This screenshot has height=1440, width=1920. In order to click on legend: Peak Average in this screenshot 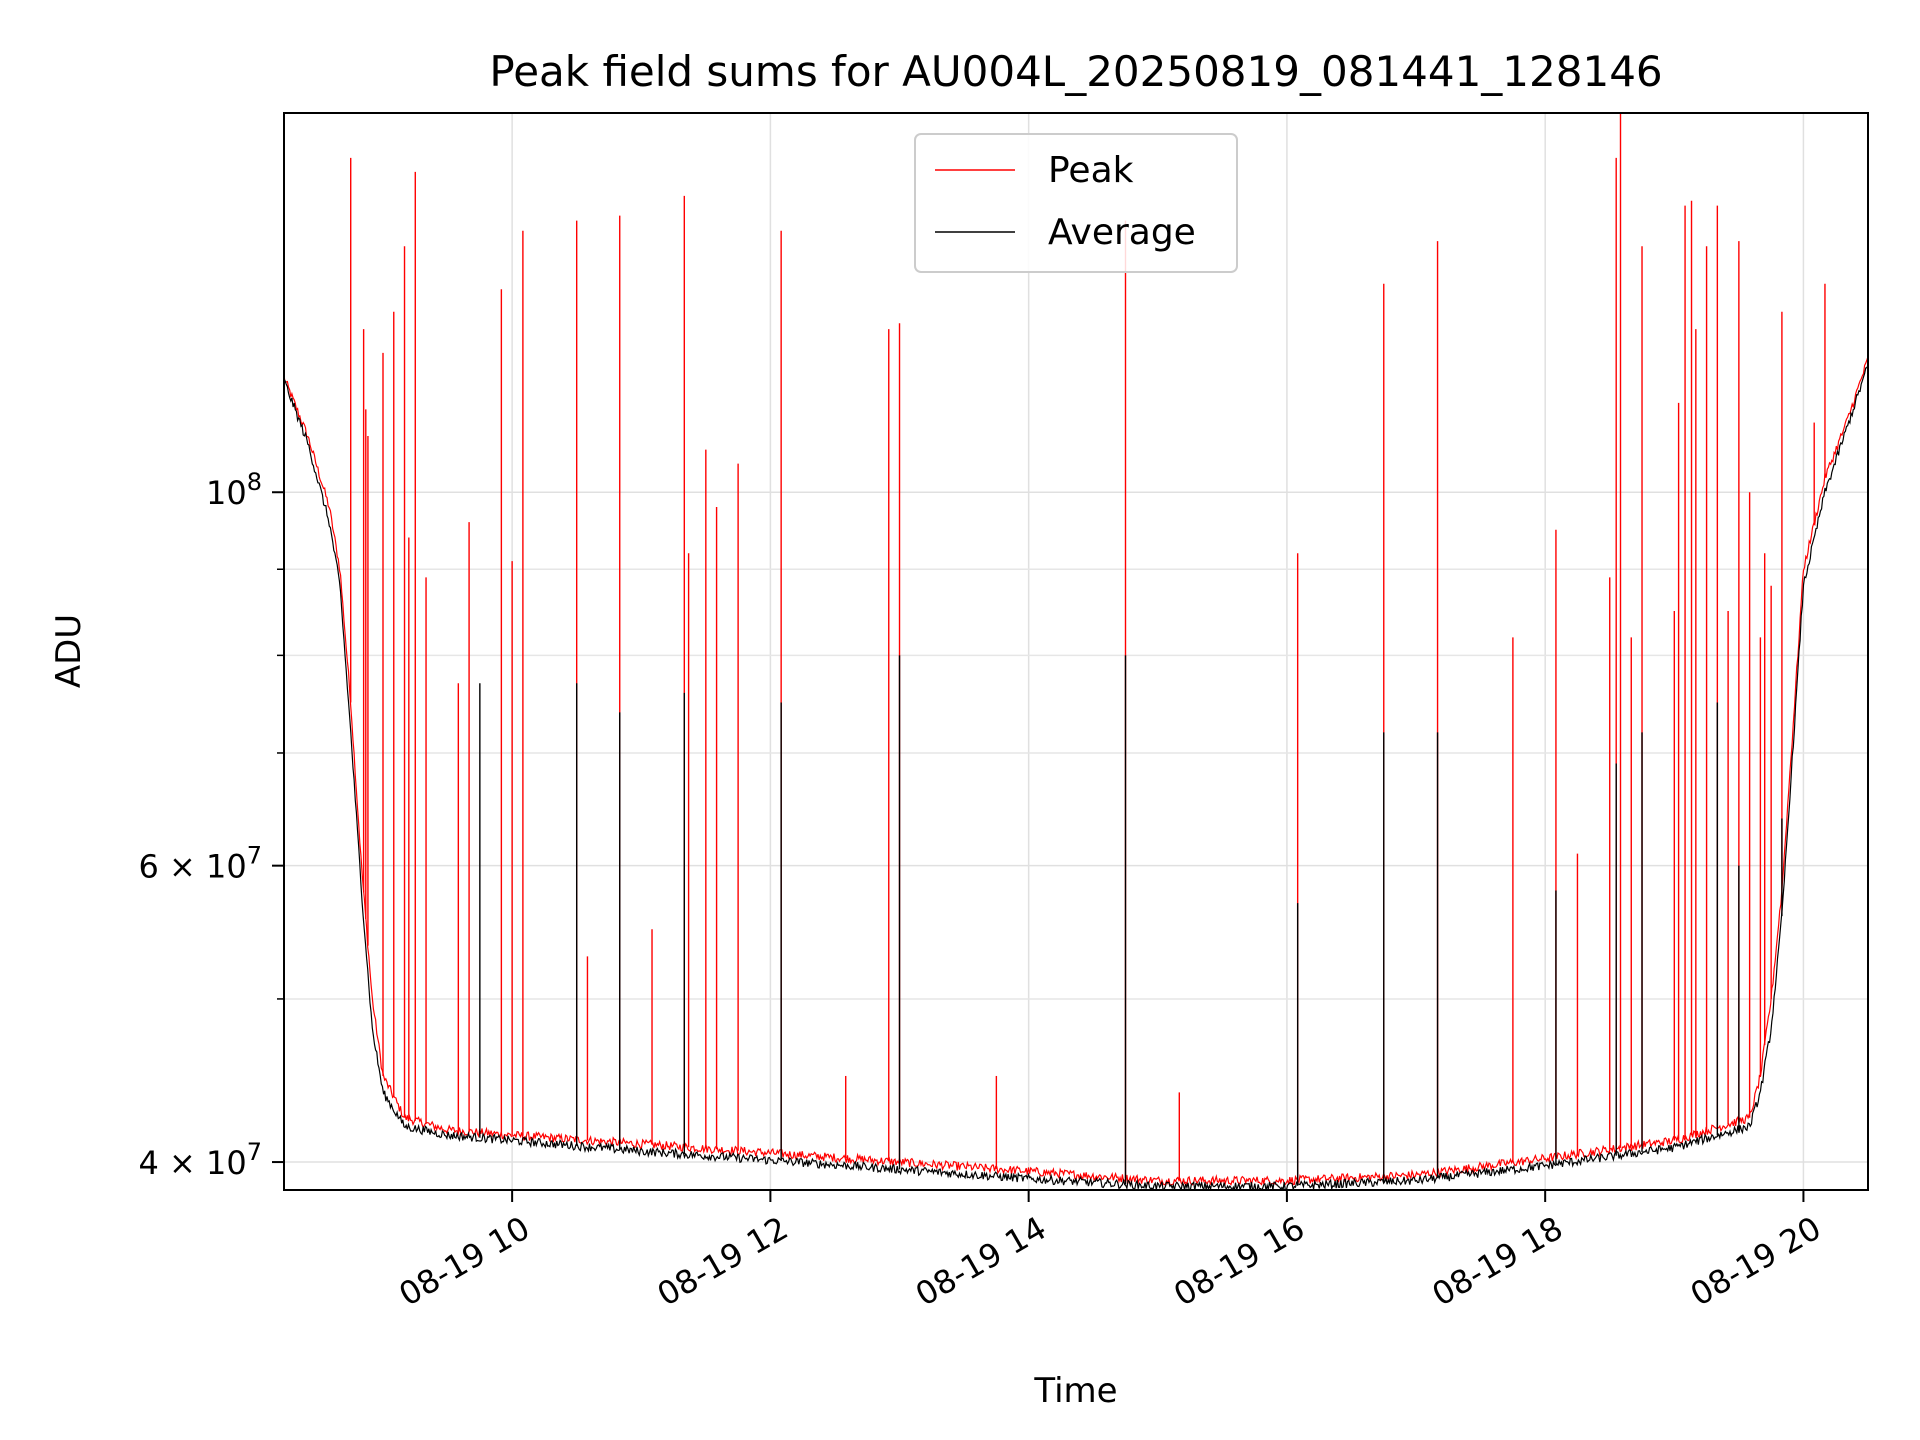, I will do `click(1076, 203)`.